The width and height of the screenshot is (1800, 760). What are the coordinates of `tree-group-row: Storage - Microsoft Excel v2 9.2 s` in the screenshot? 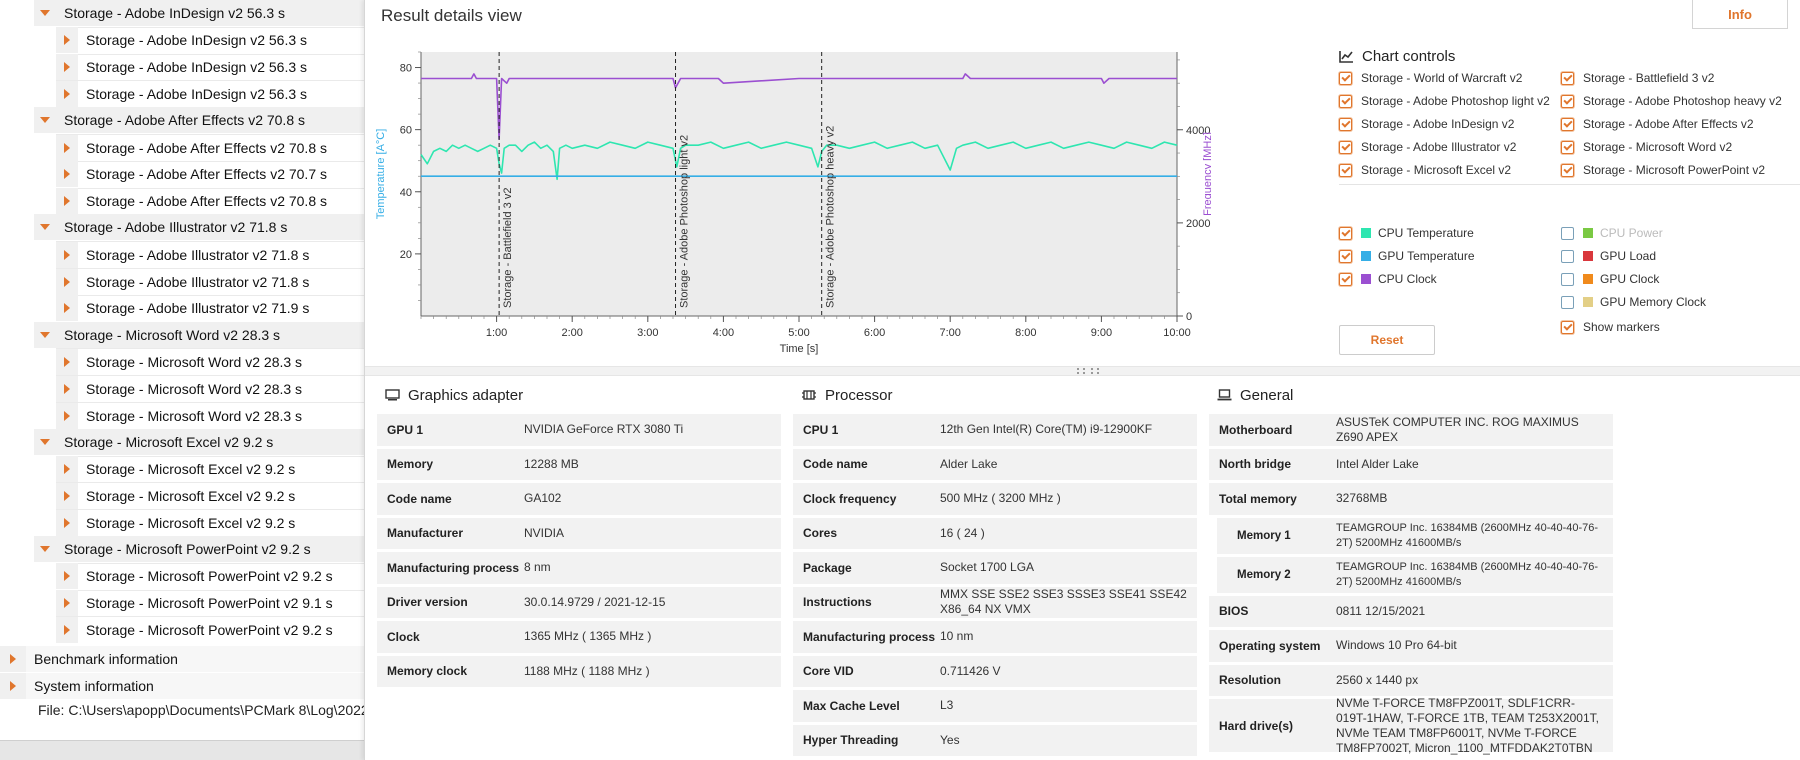 It's located at (207, 441).